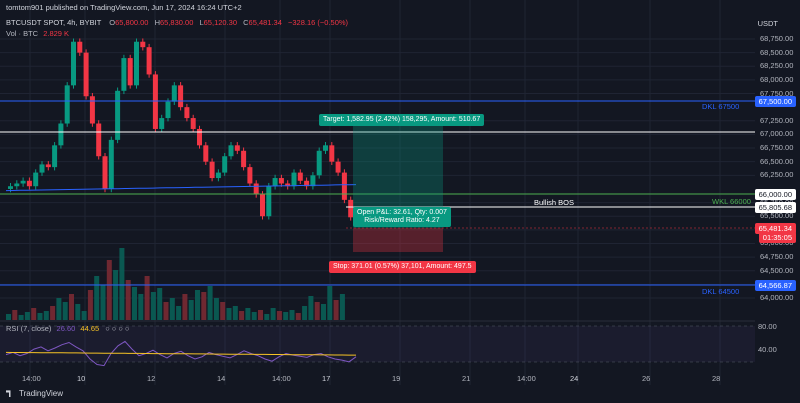  I want to click on rsi-axis-40: 40.00, so click(767, 349).